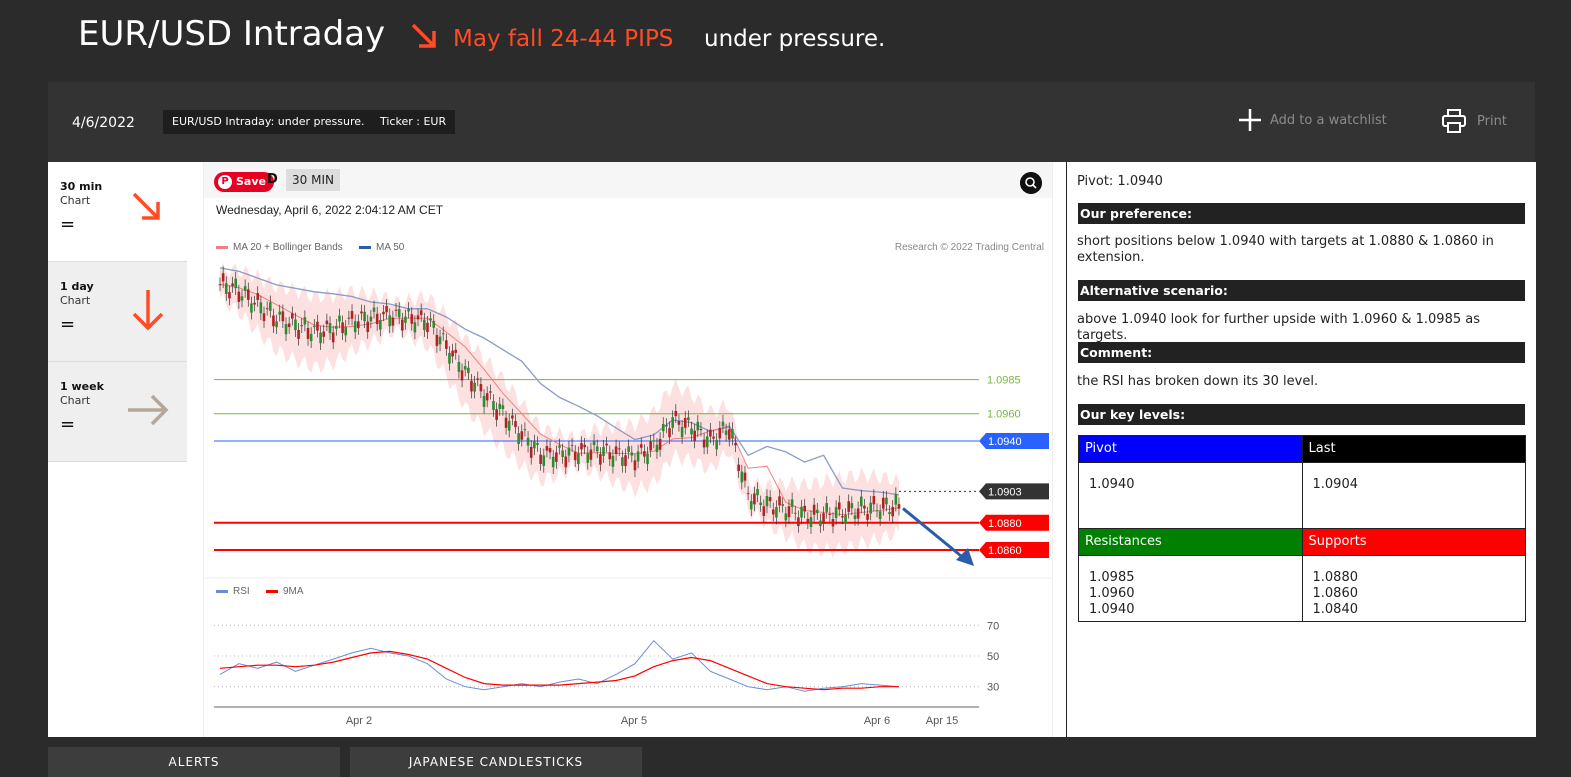 This screenshot has height=777, width=1571. Describe the element at coordinates (194, 762) in the screenshot. I see `alerts-tab: ALERTS` at that location.